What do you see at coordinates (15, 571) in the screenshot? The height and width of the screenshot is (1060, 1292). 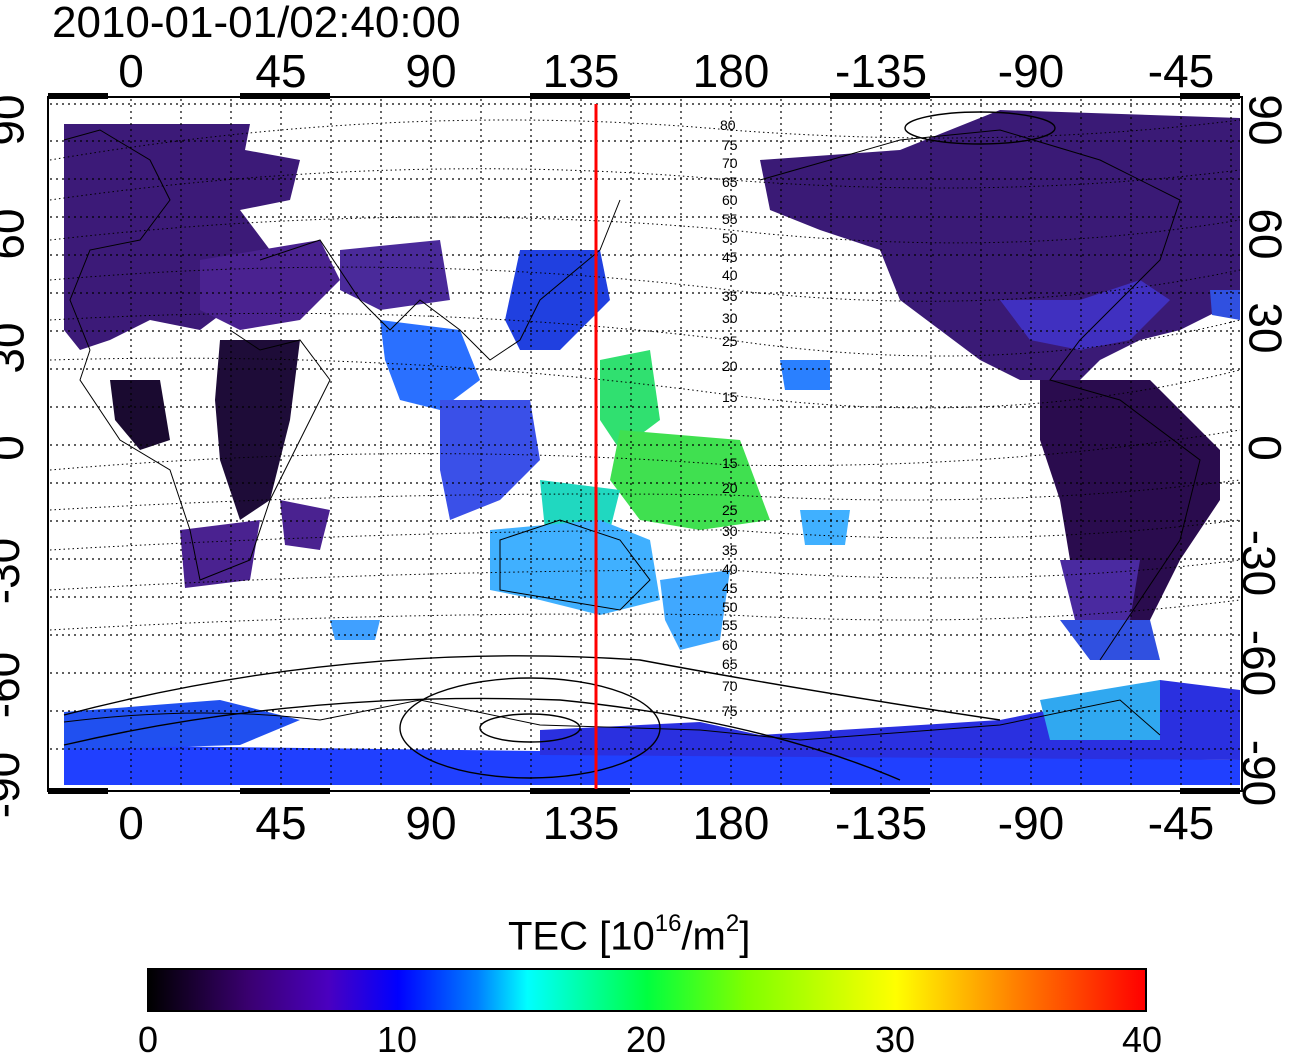 I see `y-tick-left: -30` at bounding box center [15, 571].